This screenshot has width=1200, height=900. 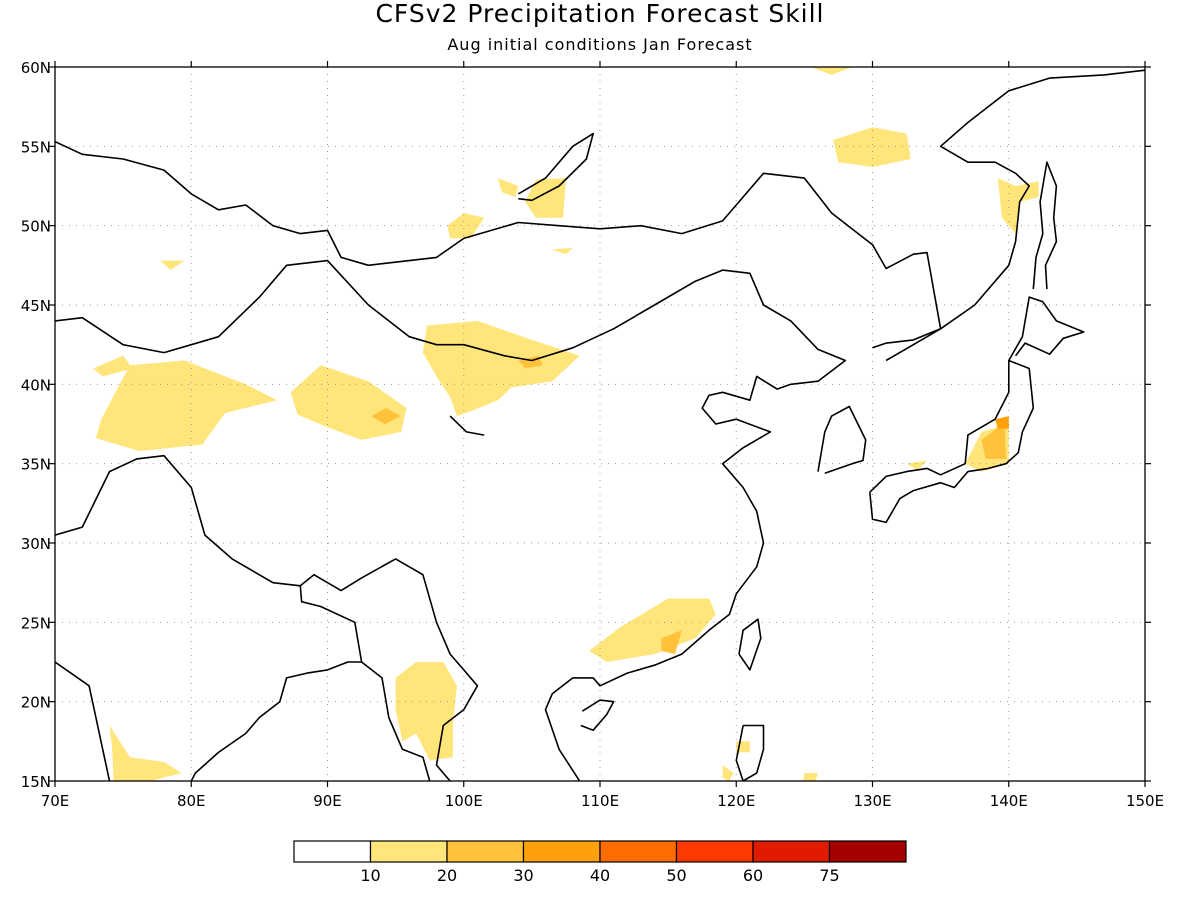 What do you see at coordinates (370, 875) in the screenshot?
I see `colorbar-label: 10` at bounding box center [370, 875].